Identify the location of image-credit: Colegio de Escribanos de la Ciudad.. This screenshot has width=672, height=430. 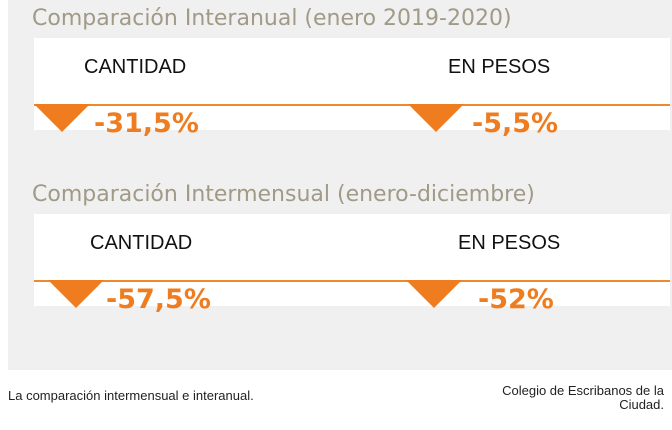
(583, 397).